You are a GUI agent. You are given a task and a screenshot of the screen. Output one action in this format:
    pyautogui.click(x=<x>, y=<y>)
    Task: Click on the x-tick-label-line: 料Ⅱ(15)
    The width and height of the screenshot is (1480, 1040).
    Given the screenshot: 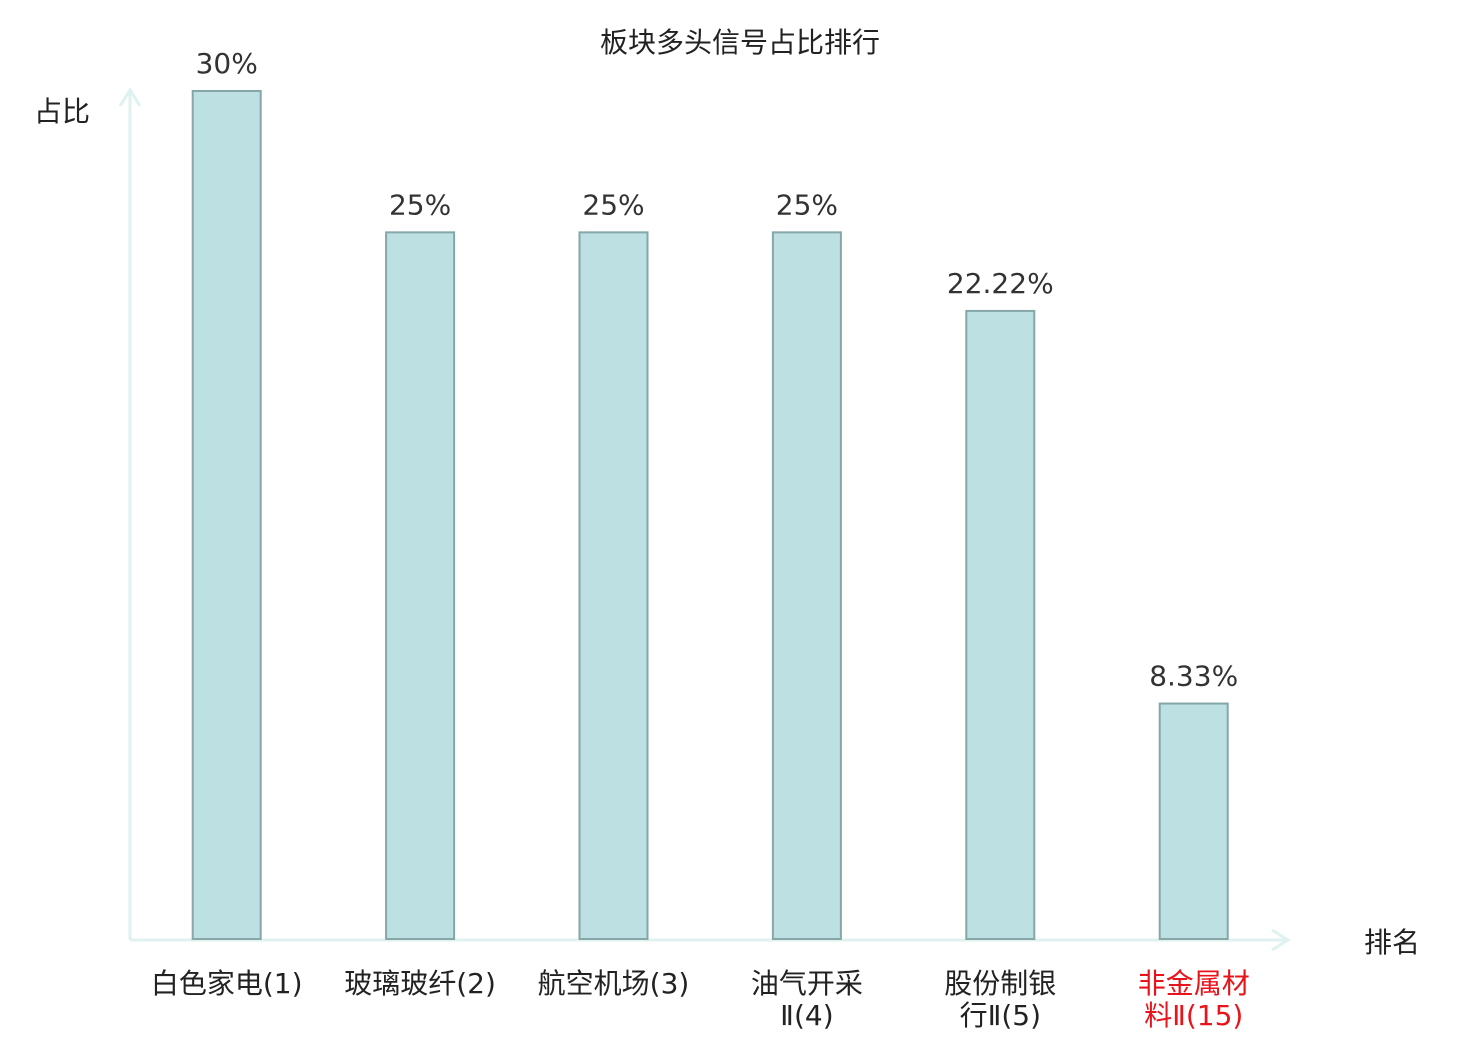 What is the action you would take?
    pyautogui.click(x=1193, y=1015)
    